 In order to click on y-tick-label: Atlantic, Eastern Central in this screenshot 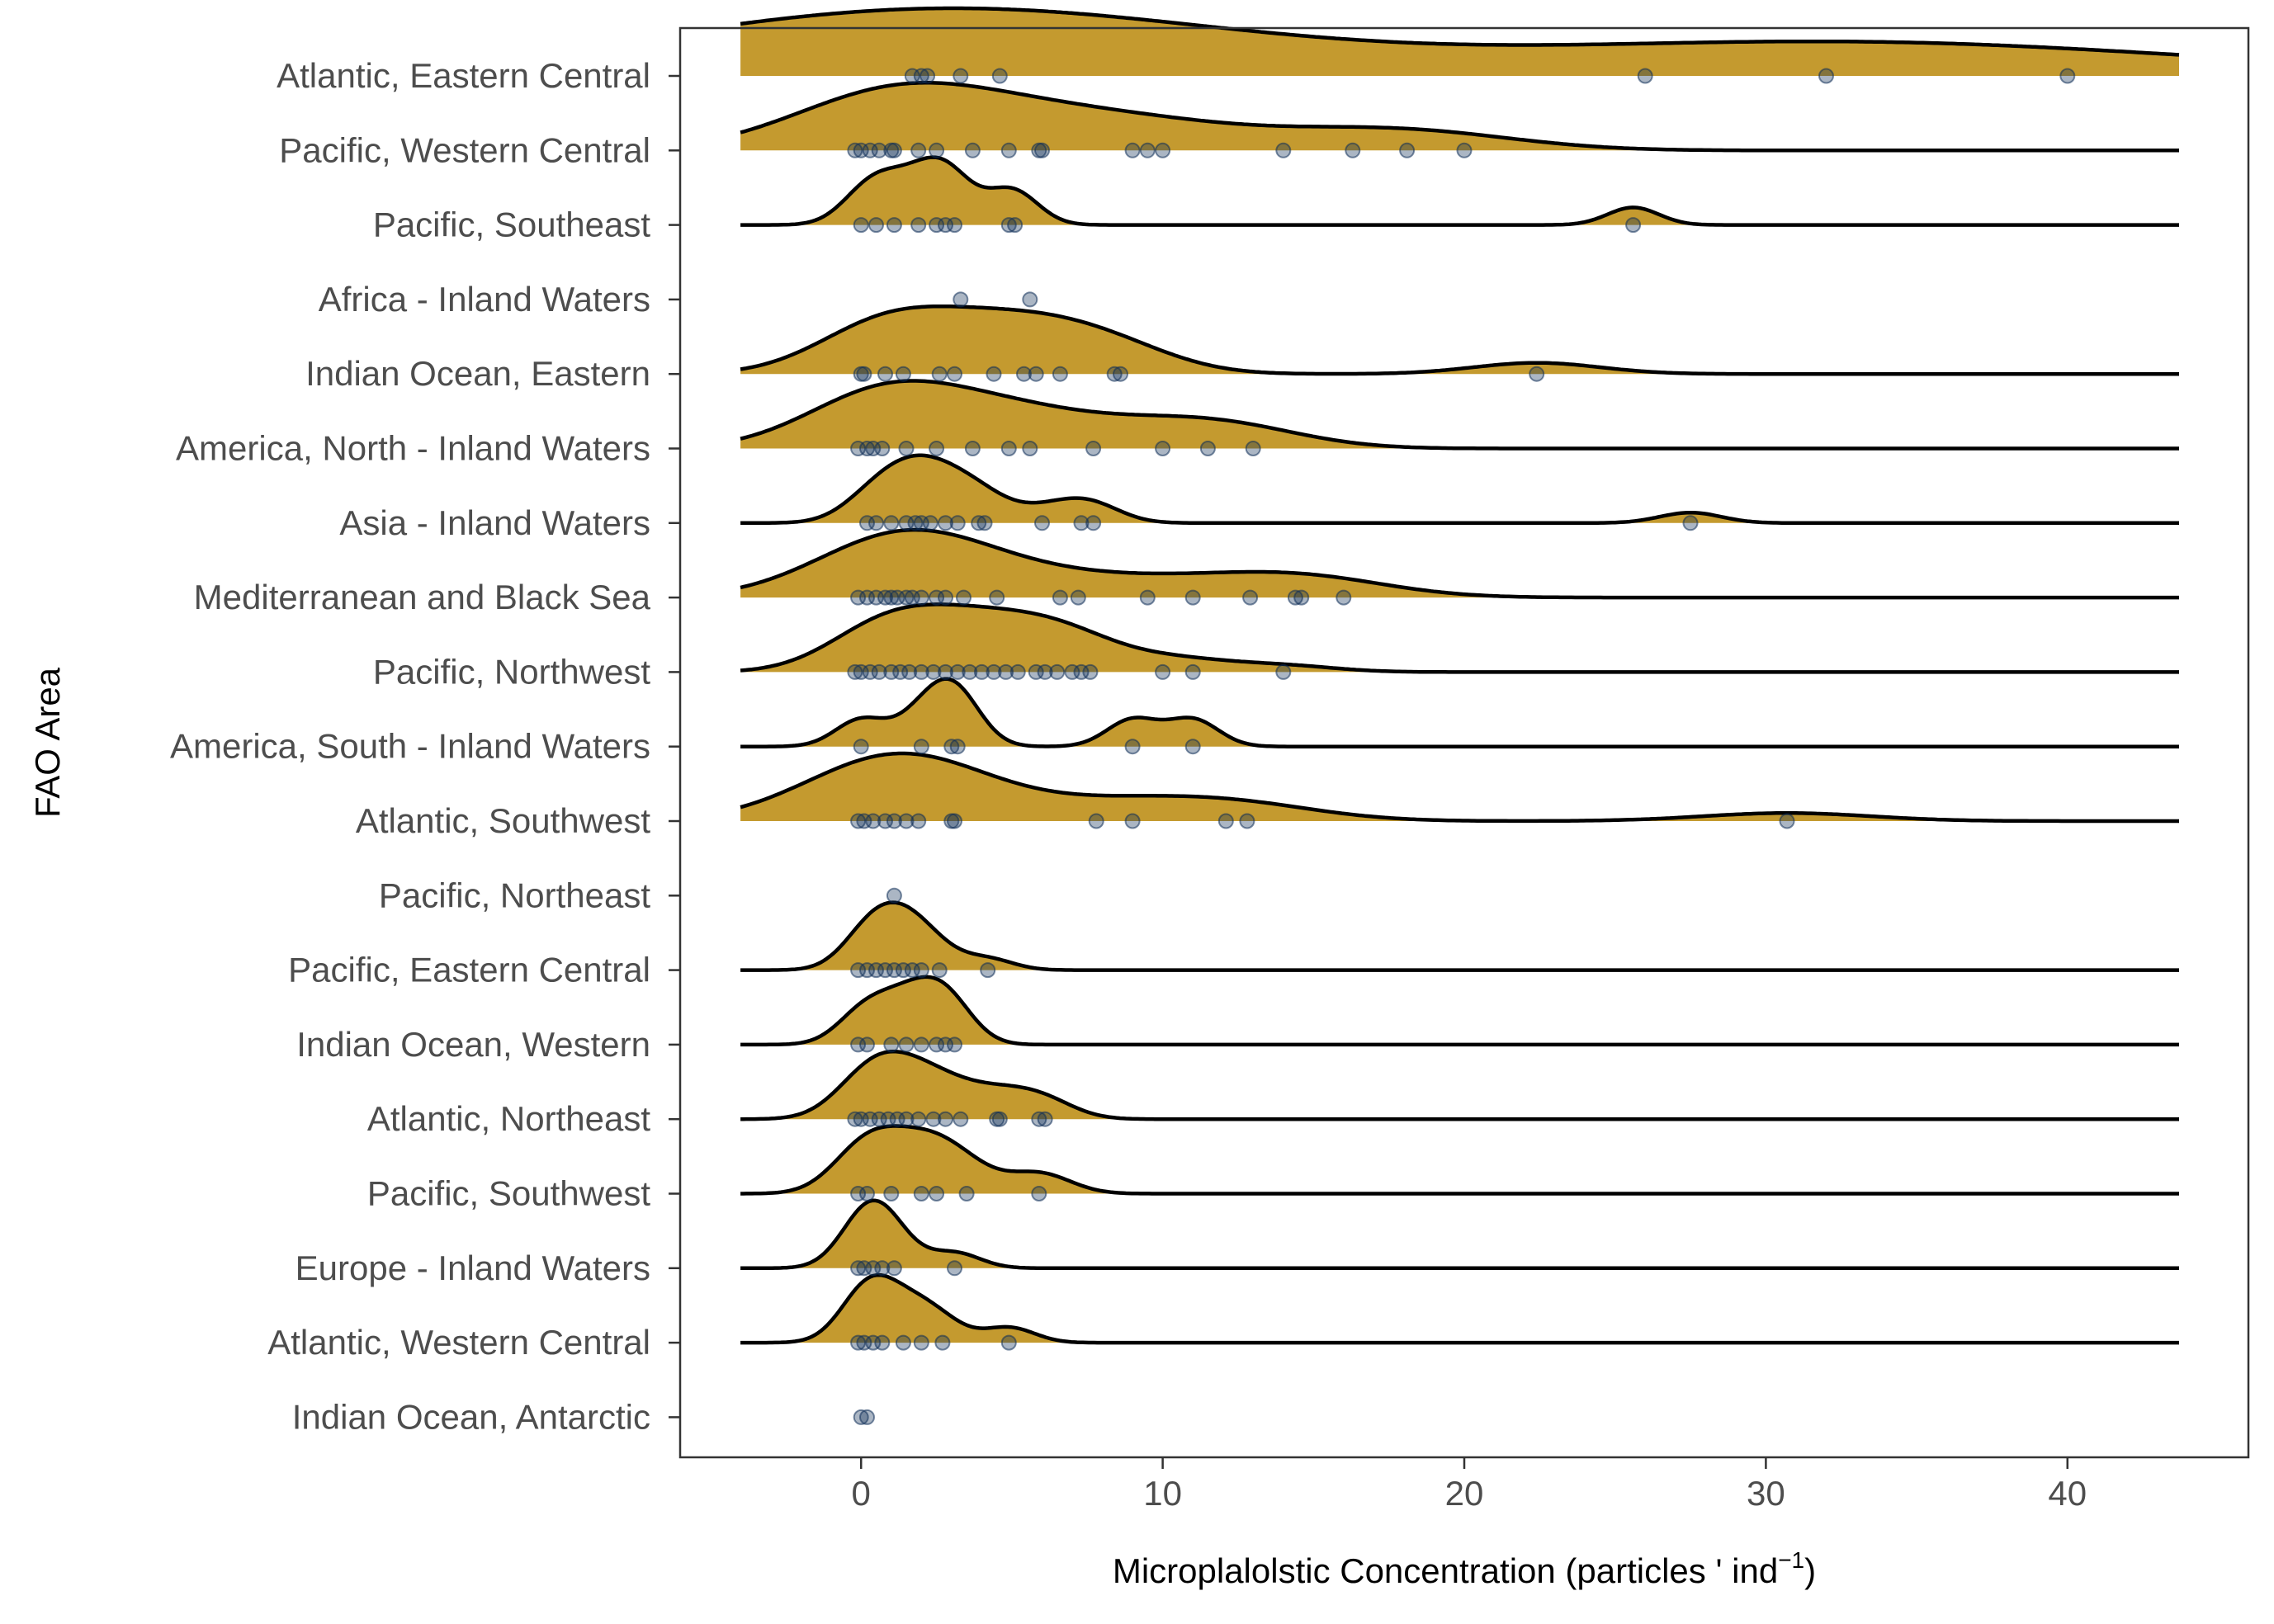, I will do `click(463, 76)`.